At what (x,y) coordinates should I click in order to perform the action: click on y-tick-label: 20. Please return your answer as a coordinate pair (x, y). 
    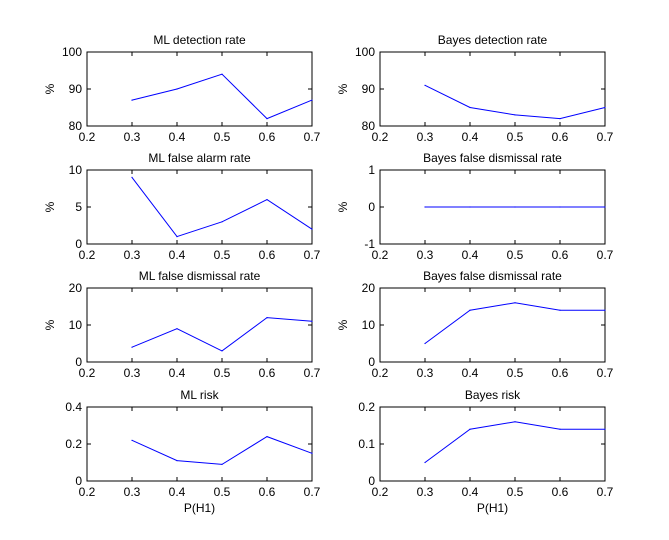
    Looking at the image, I should click on (76, 288).